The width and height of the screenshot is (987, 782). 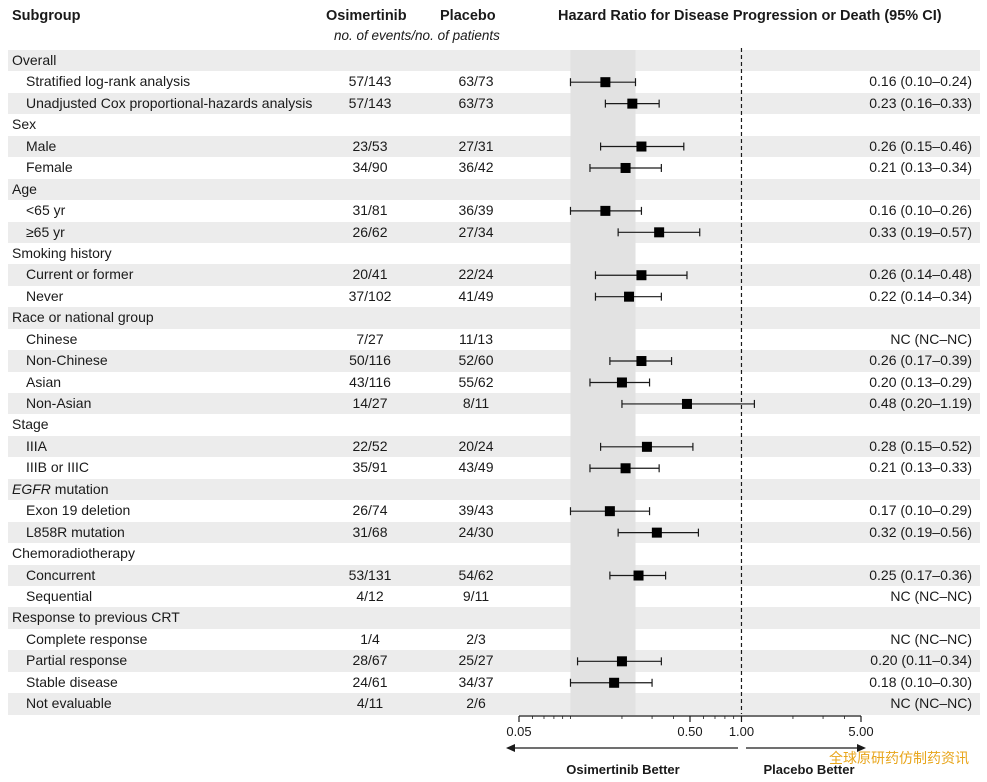 I want to click on group-row: Response to previous CRT, so click(x=494, y=618).